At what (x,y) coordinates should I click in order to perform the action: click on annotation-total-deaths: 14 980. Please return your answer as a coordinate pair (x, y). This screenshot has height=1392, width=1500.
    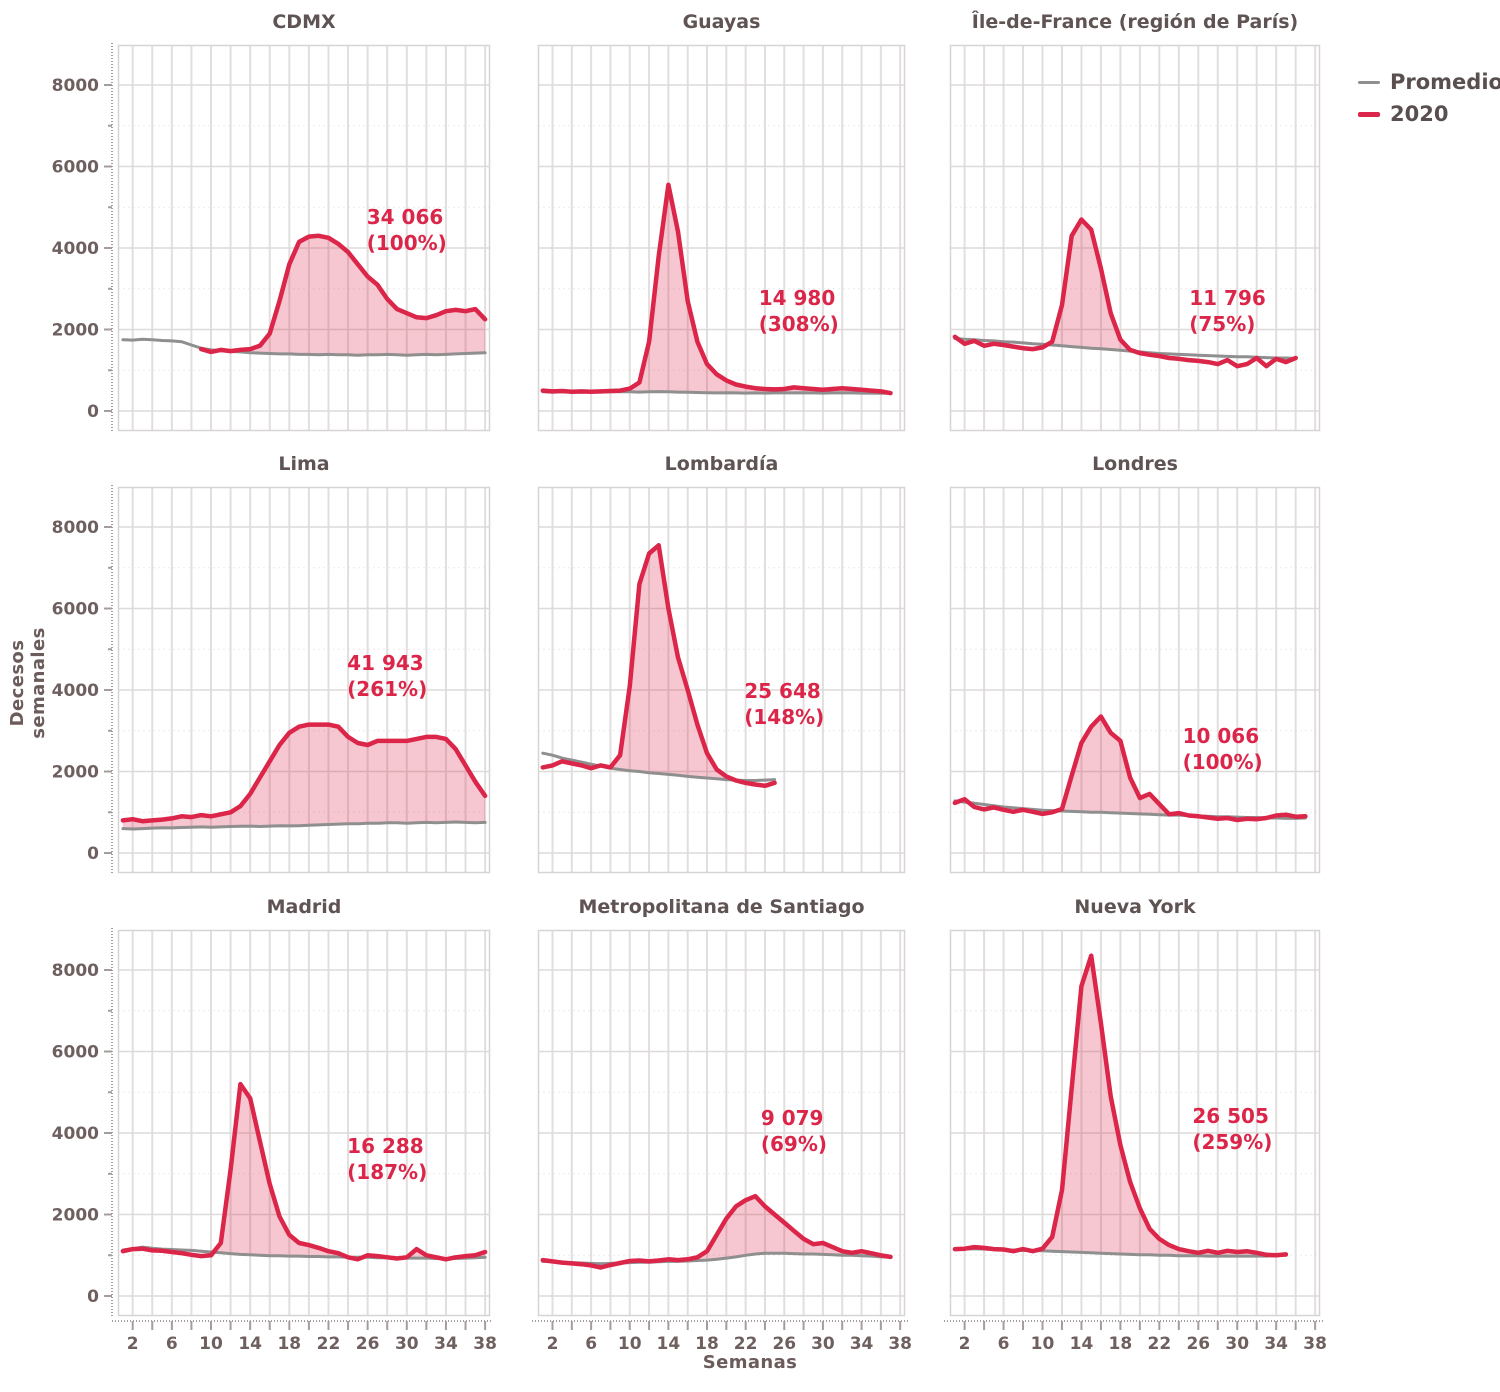
    Looking at the image, I should click on (797, 298).